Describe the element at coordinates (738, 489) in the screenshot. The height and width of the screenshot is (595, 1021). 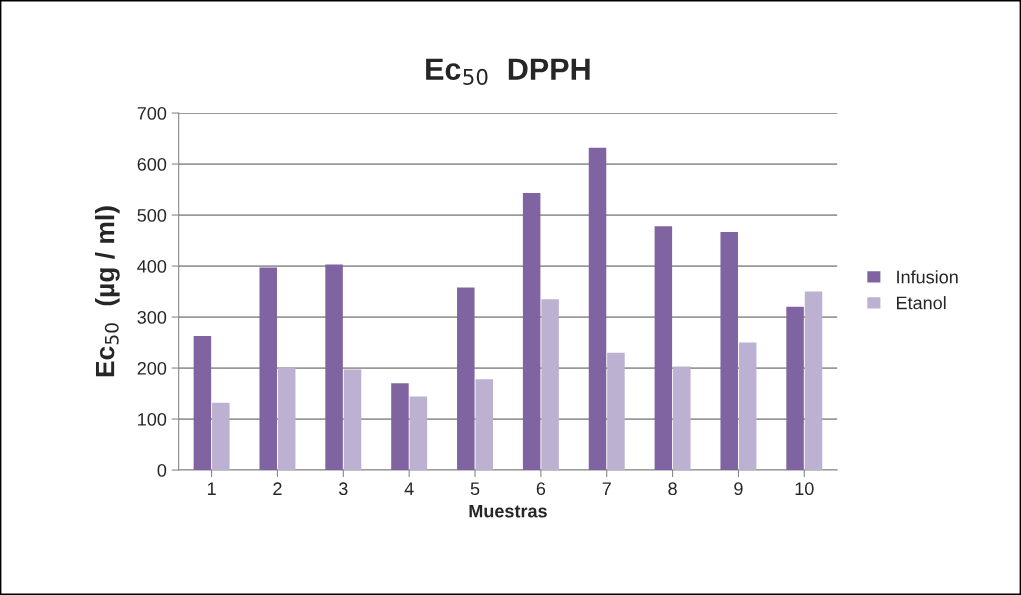
I see `x-tick-label: 9` at that location.